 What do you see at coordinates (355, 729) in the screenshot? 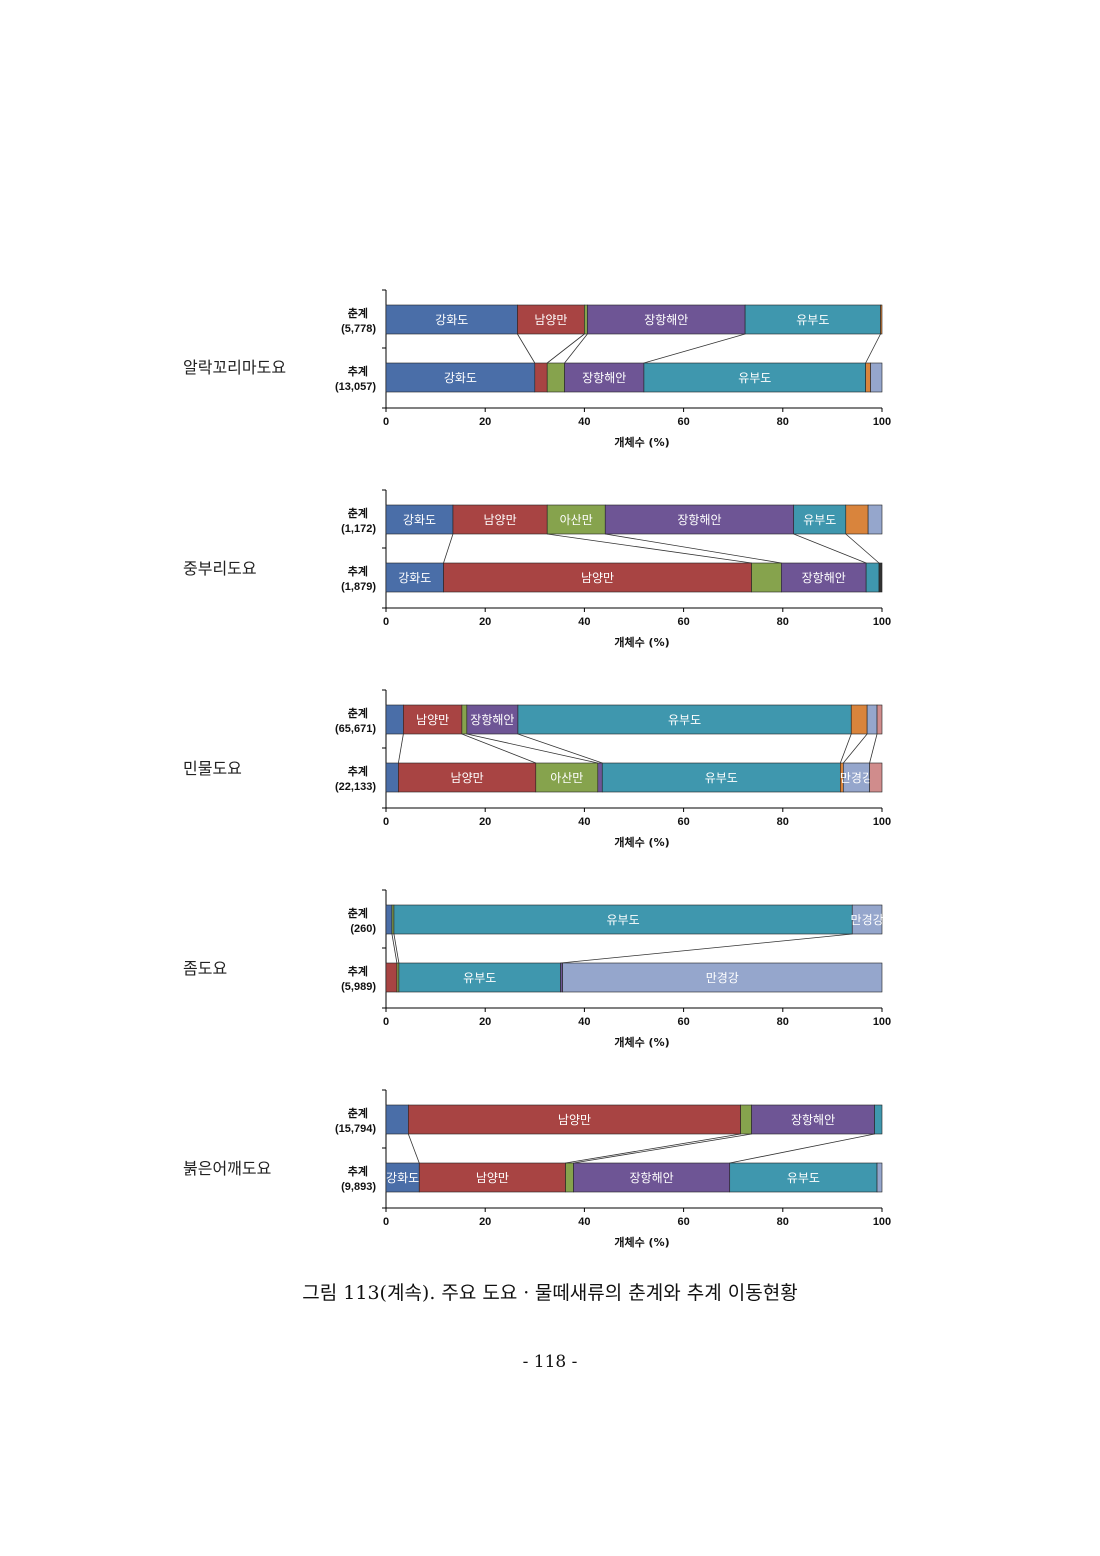
I see `bar-total: (65,671)` at bounding box center [355, 729].